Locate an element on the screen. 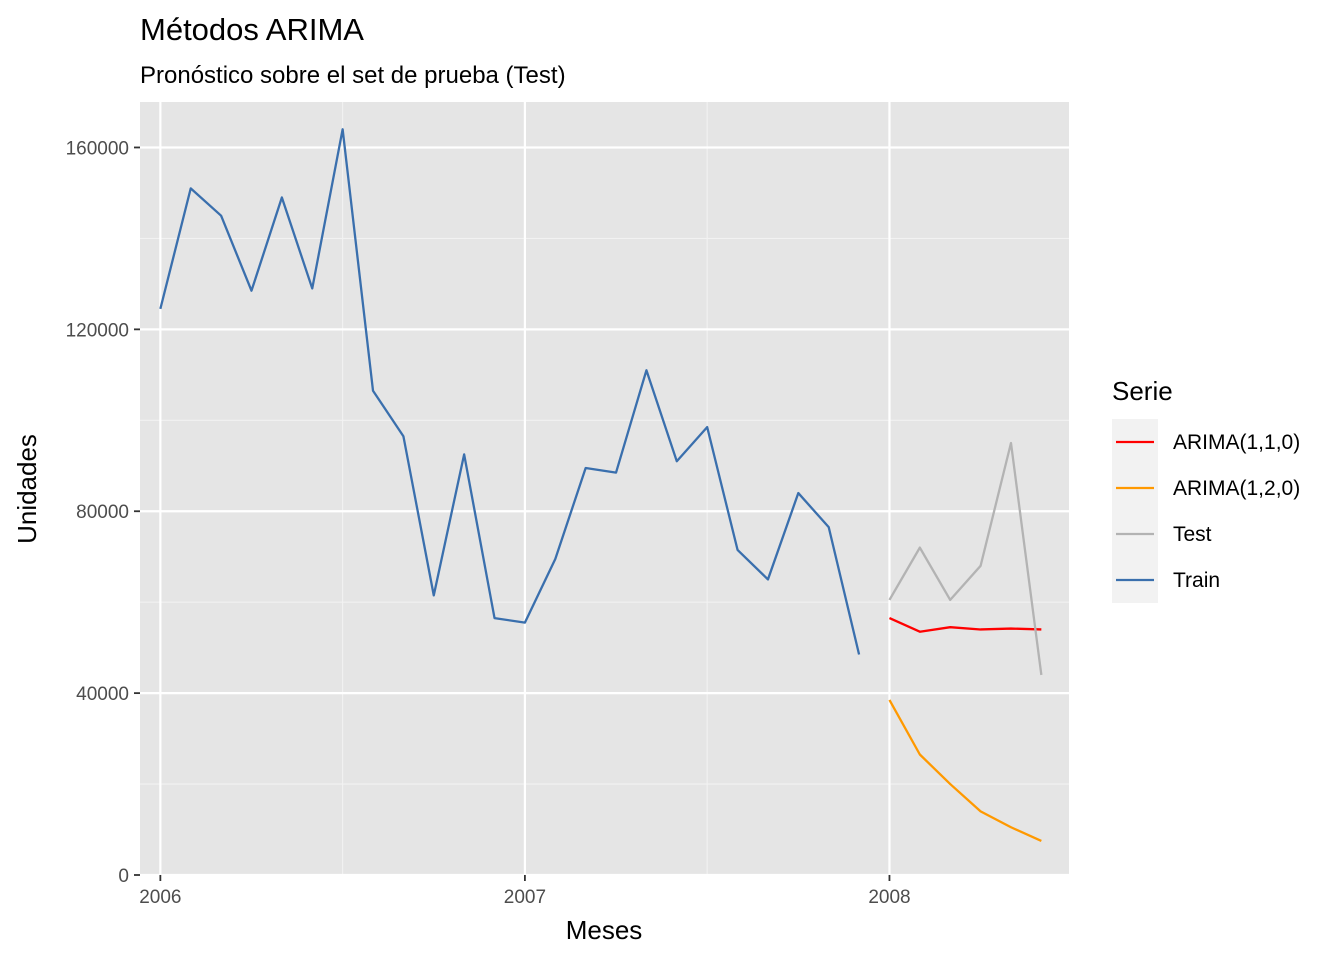  x-axis: 2006 2007 2008 is located at coordinates (525, 891).